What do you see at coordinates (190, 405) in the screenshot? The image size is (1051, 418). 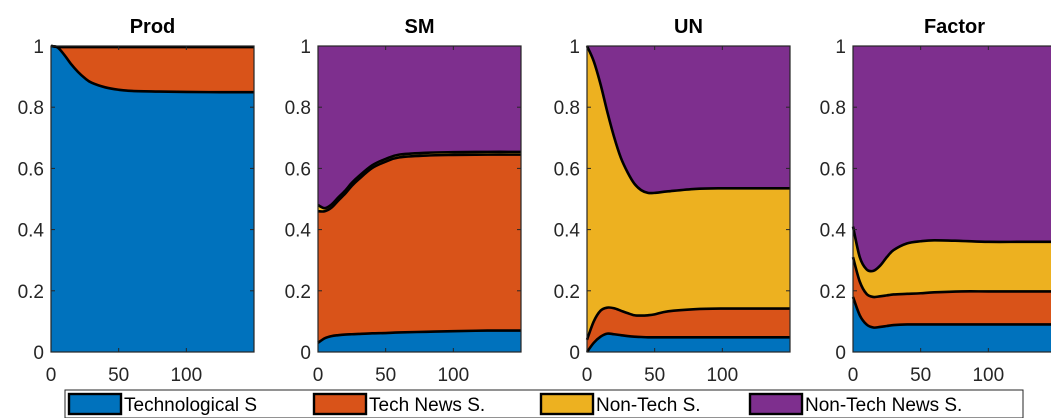 I see `legend-label-tech: Technological S` at bounding box center [190, 405].